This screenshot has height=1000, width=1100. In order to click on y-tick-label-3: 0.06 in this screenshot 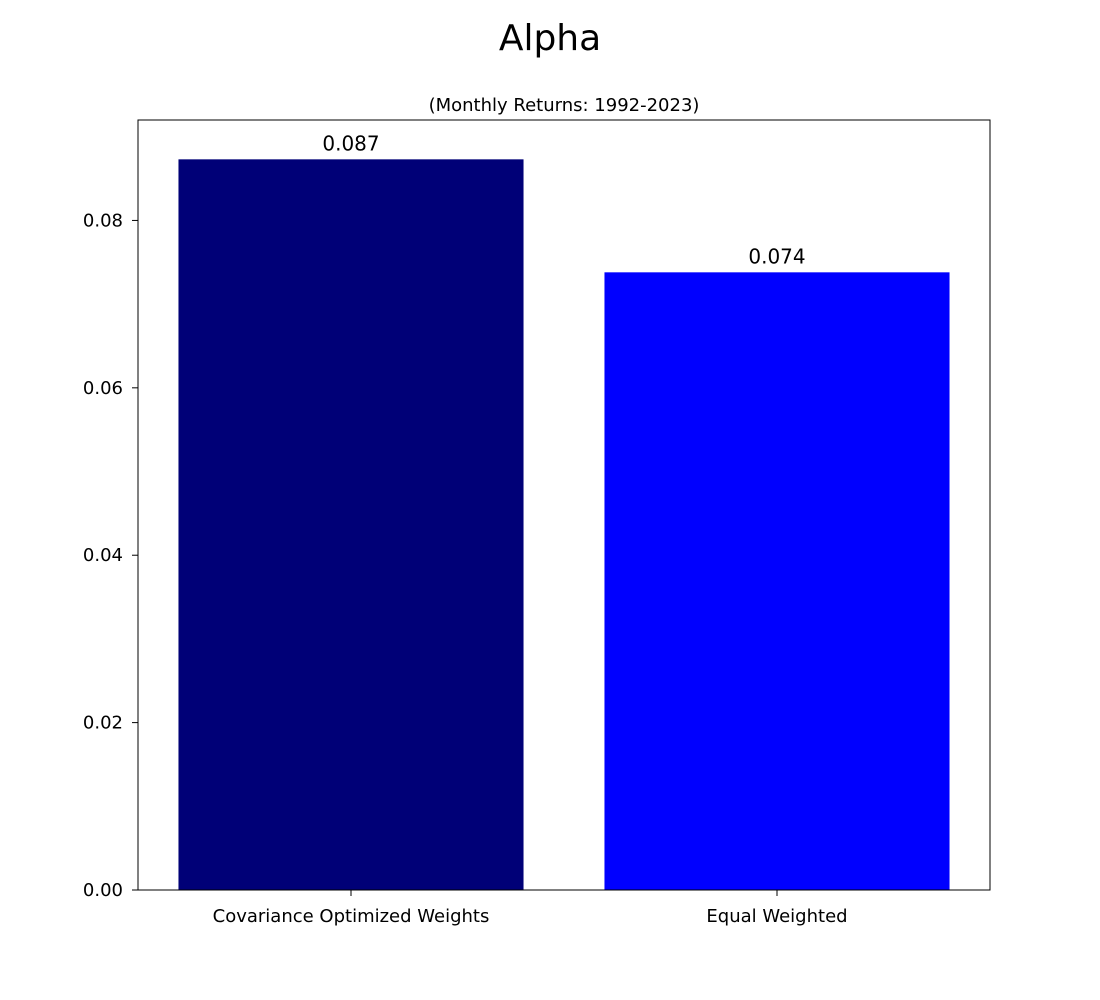, I will do `click(103, 388)`.